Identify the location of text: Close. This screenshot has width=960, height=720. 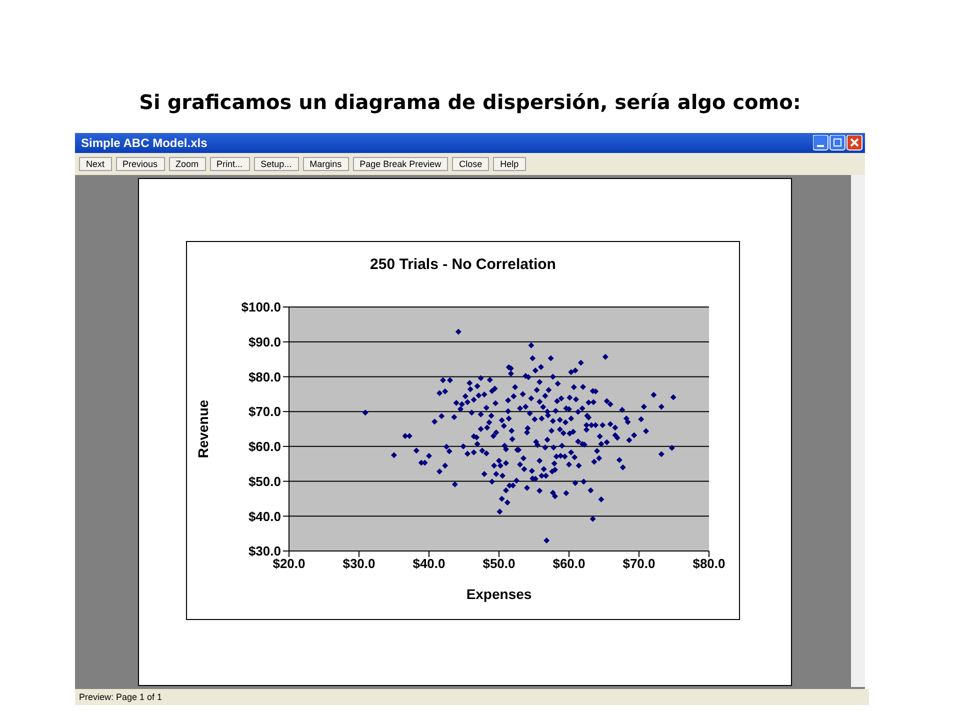
(471, 164).